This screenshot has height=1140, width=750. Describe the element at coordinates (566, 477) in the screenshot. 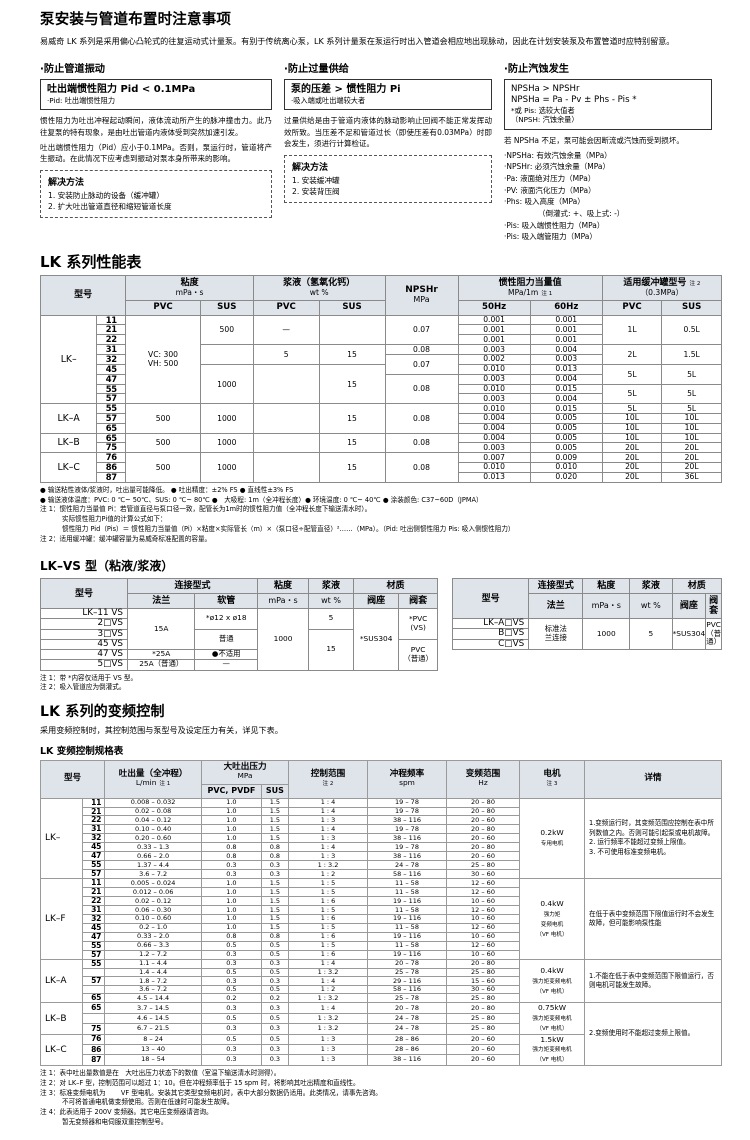

I see `inertia-60hz: 0.020` at that location.